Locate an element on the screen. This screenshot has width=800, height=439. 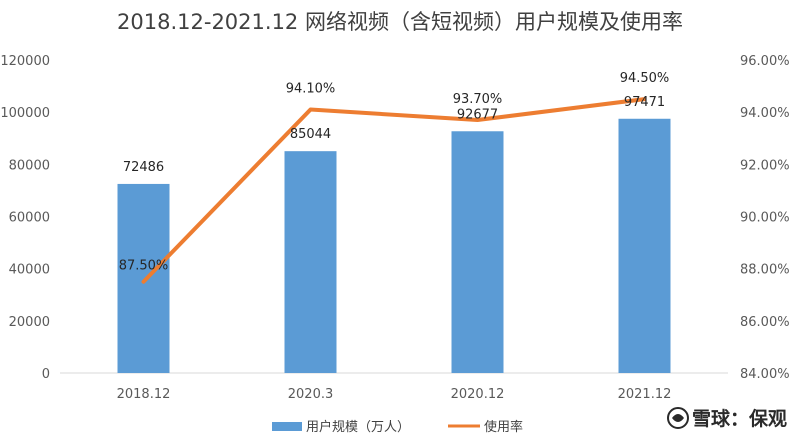
legend-label-bar: 用户规模（万人） is located at coordinates (358, 427).